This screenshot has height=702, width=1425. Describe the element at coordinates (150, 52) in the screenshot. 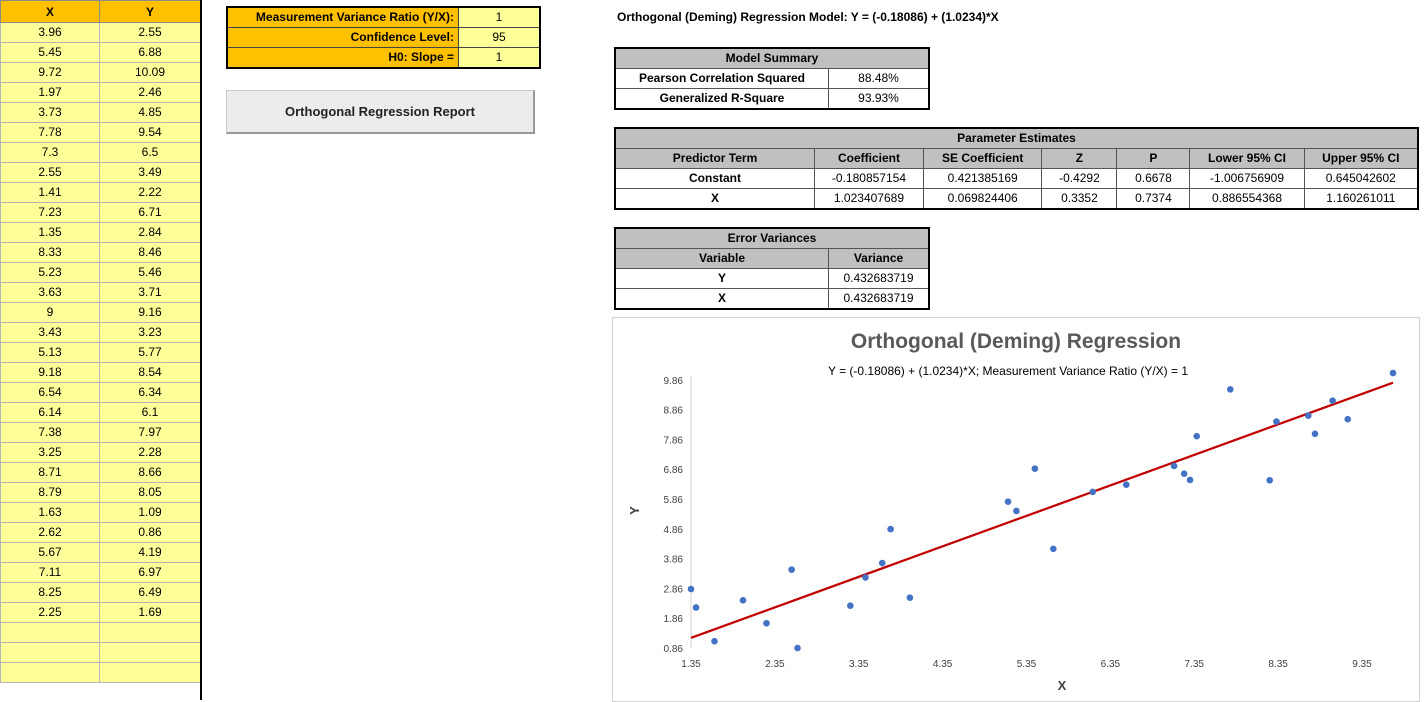

I see `y-value-cell: 6.88` at that location.